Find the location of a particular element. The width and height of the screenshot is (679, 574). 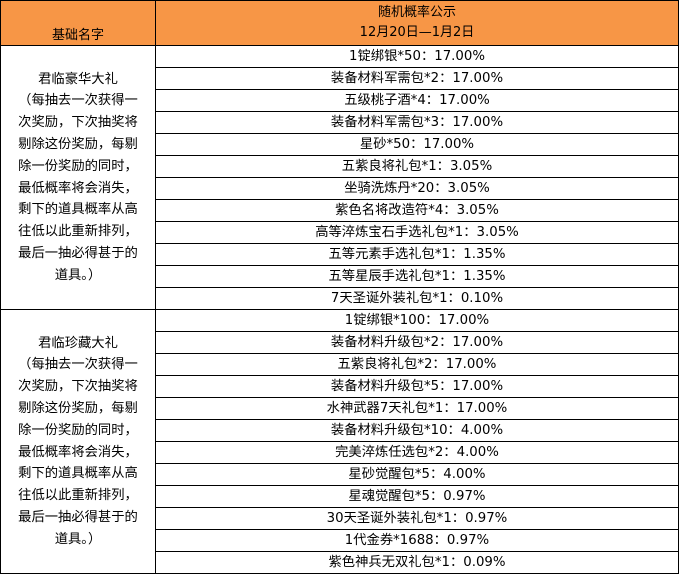

table-row: 1代金券*1688：0.97% is located at coordinates (340, 540).